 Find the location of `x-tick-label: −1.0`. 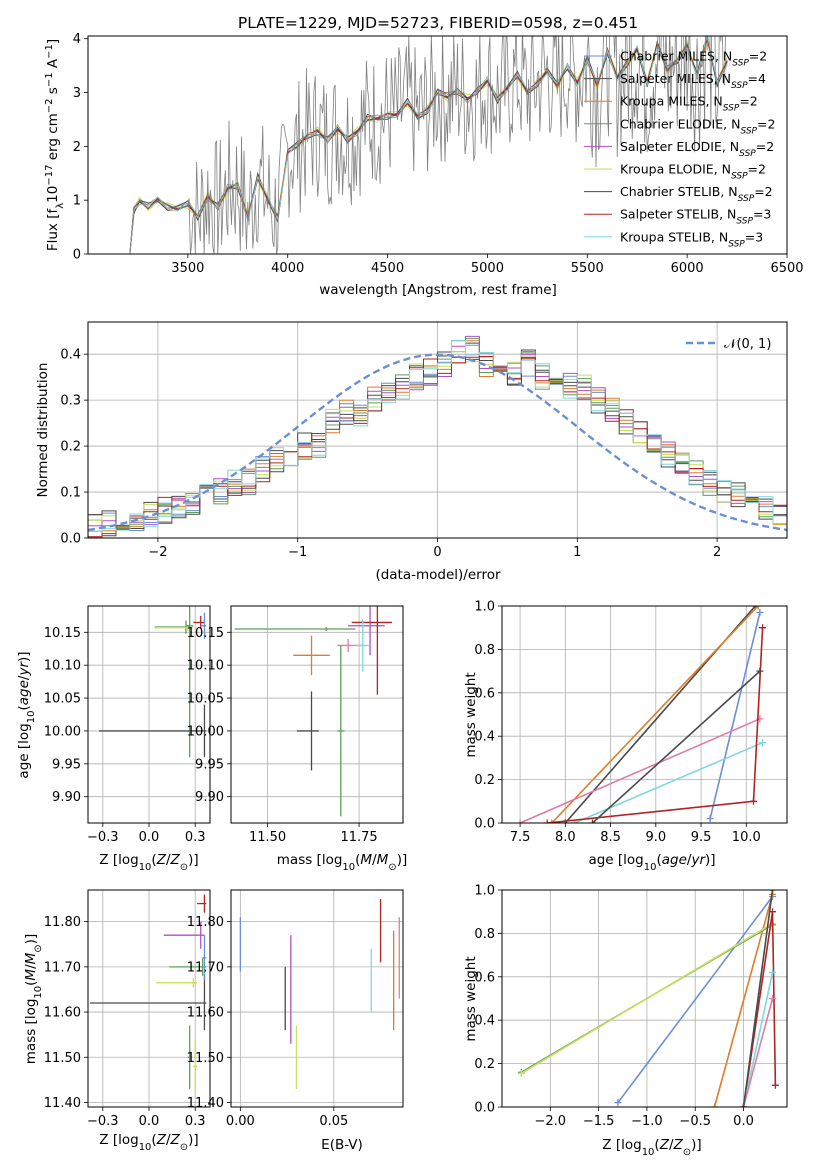

x-tick-label: −1.0 is located at coordinates (647, 1121).